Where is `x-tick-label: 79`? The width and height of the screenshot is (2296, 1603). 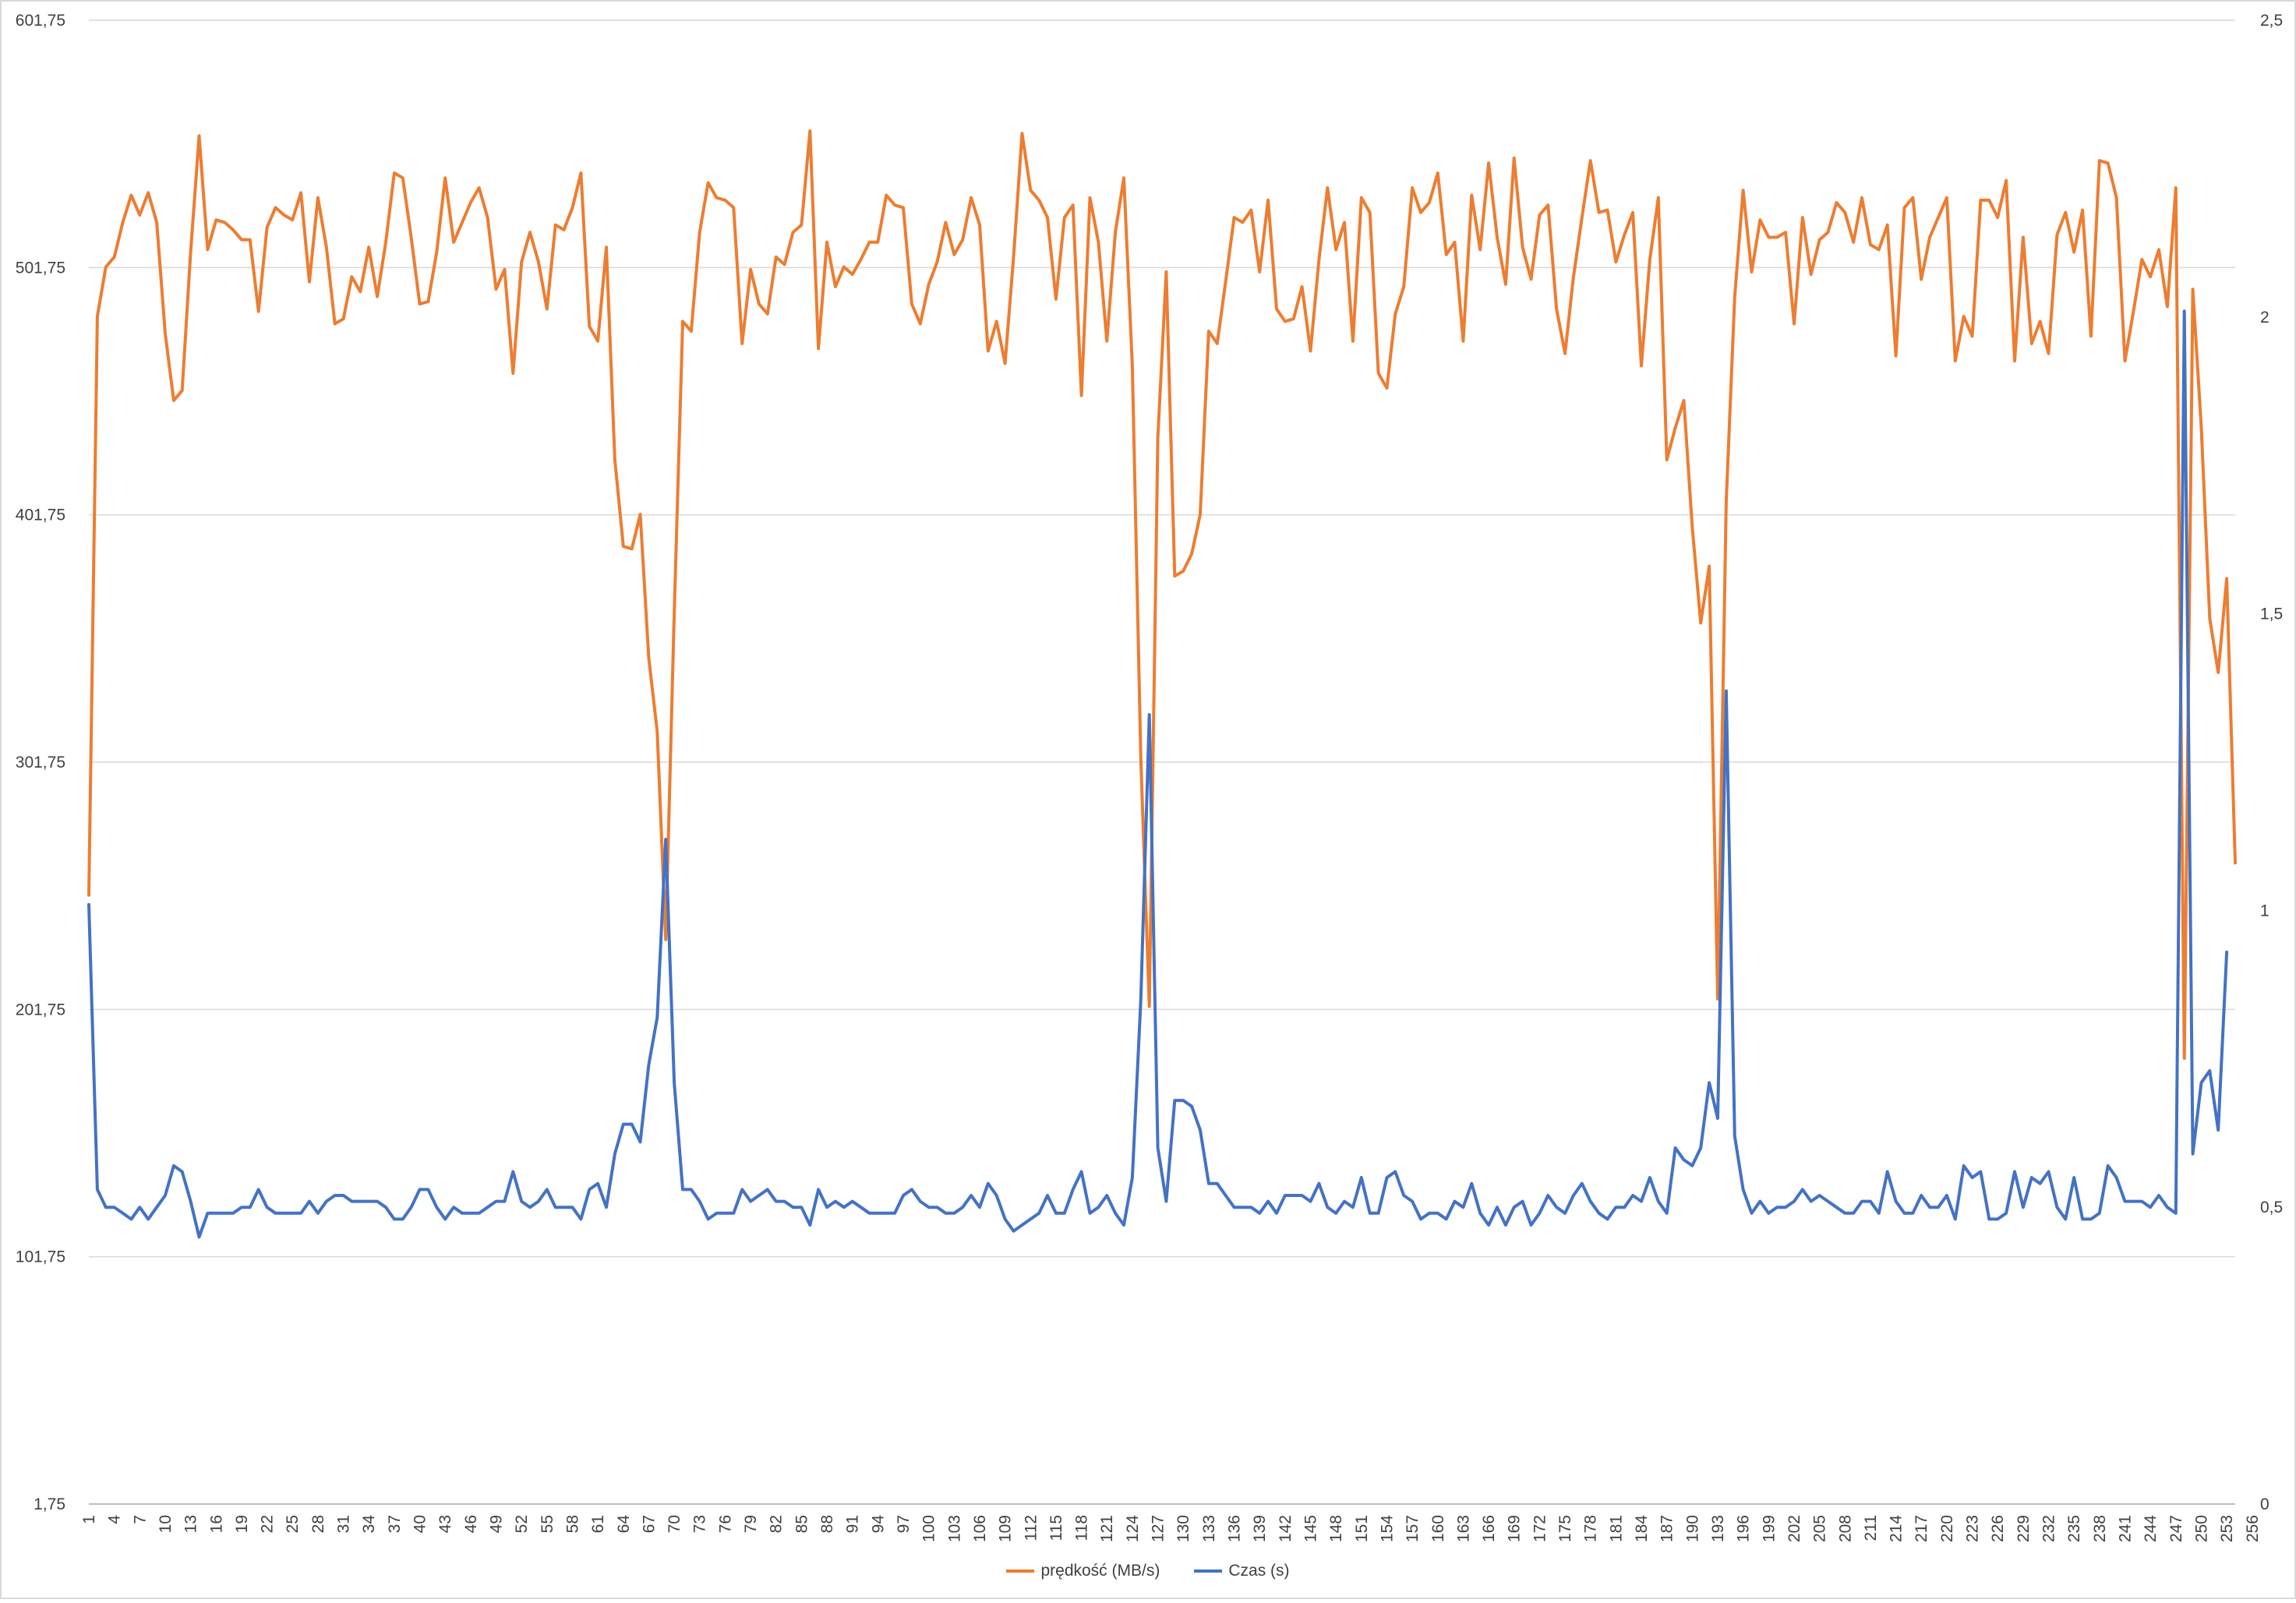 x-tick-label: 79 is located at coordinates (751, 1524).